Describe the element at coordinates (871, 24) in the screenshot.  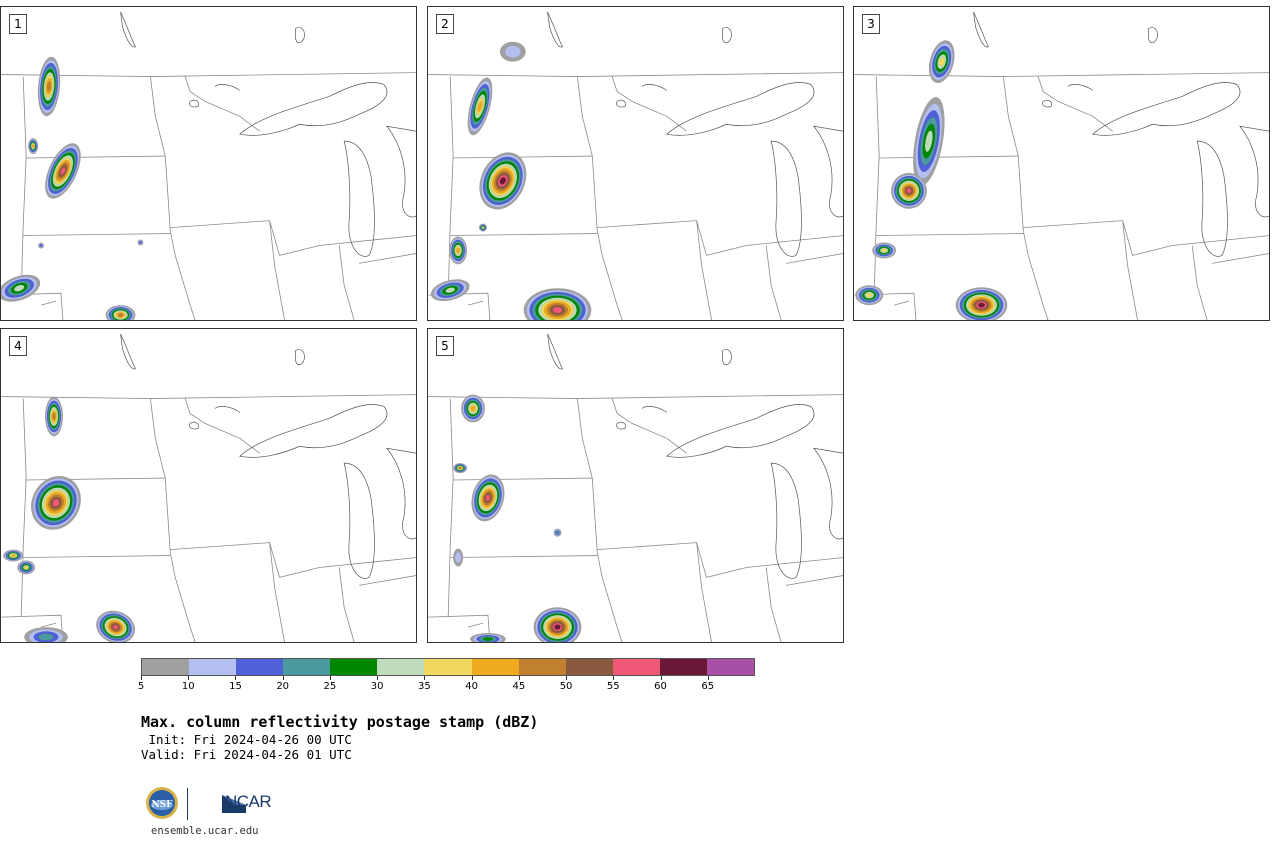
I see `member-number-label: 3` at that location.